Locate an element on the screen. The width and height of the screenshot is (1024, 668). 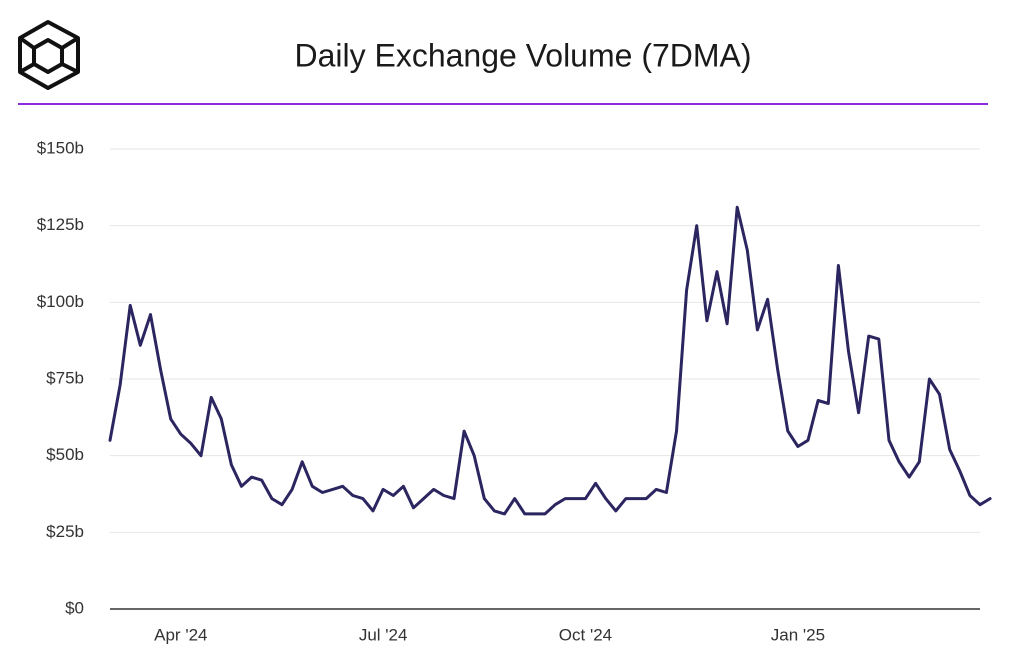
y-tick-label: $50b is located at coordinates (65, 454).